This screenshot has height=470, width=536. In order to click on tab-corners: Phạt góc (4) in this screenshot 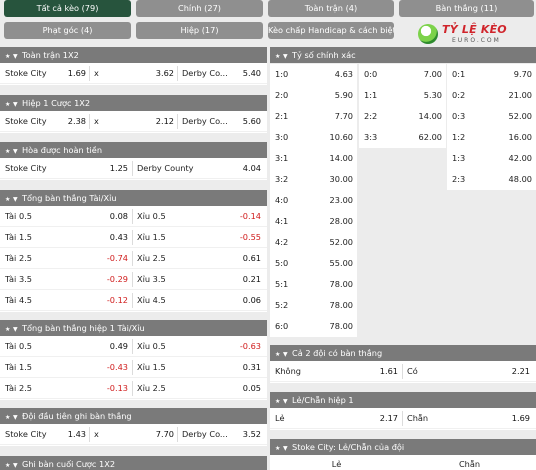, I will do `click(67, 30)`.